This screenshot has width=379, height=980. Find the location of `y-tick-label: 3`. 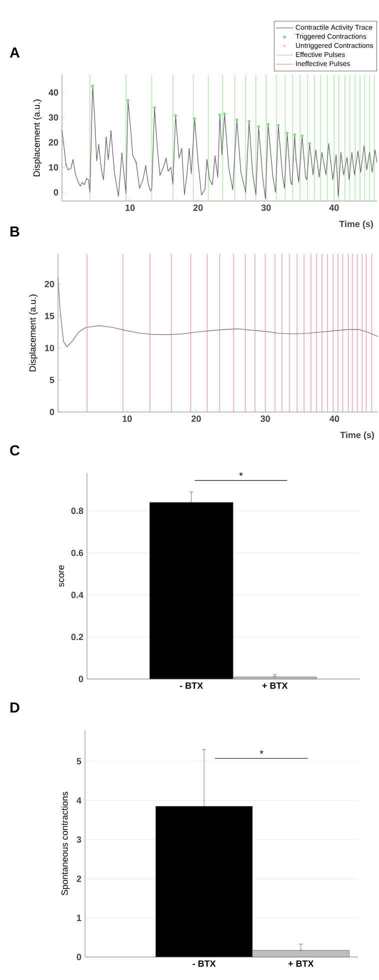

y-tick-label: 3 is located at coordinates (79, 839).